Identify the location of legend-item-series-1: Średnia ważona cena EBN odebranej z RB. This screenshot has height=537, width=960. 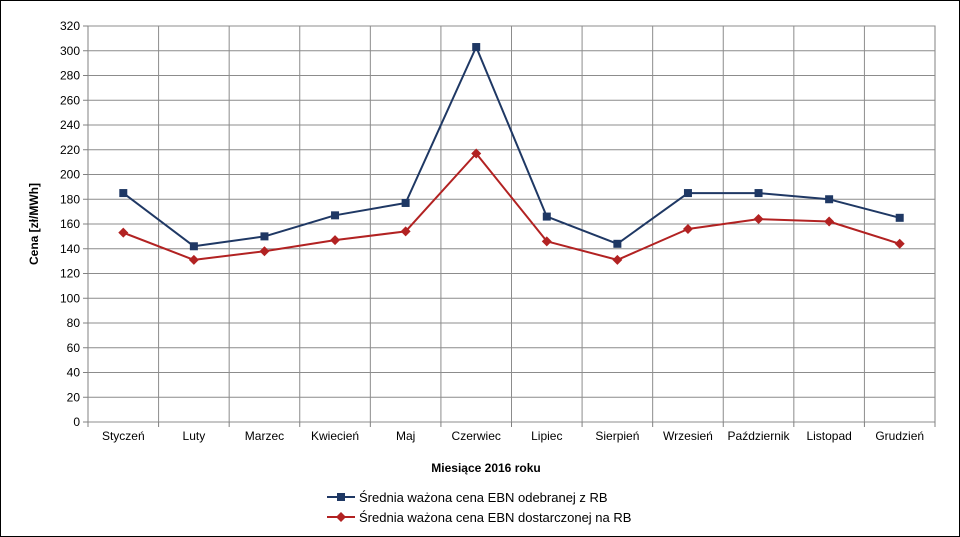
(467, 497).